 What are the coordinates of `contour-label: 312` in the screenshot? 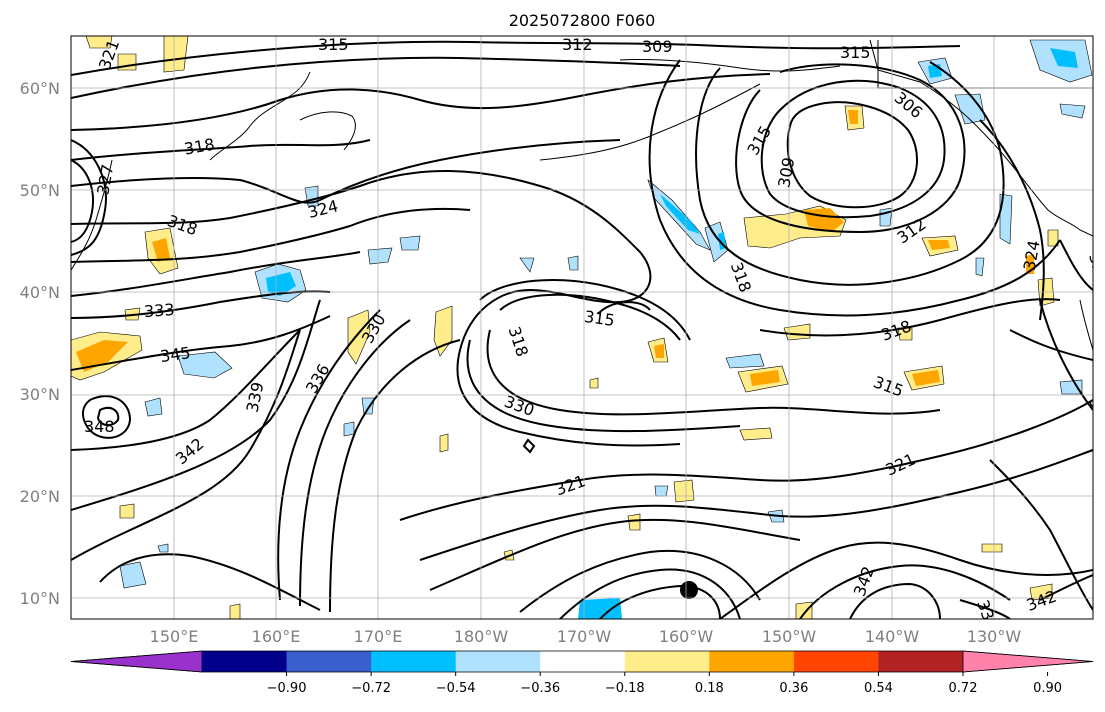 It's located at (577, 44).